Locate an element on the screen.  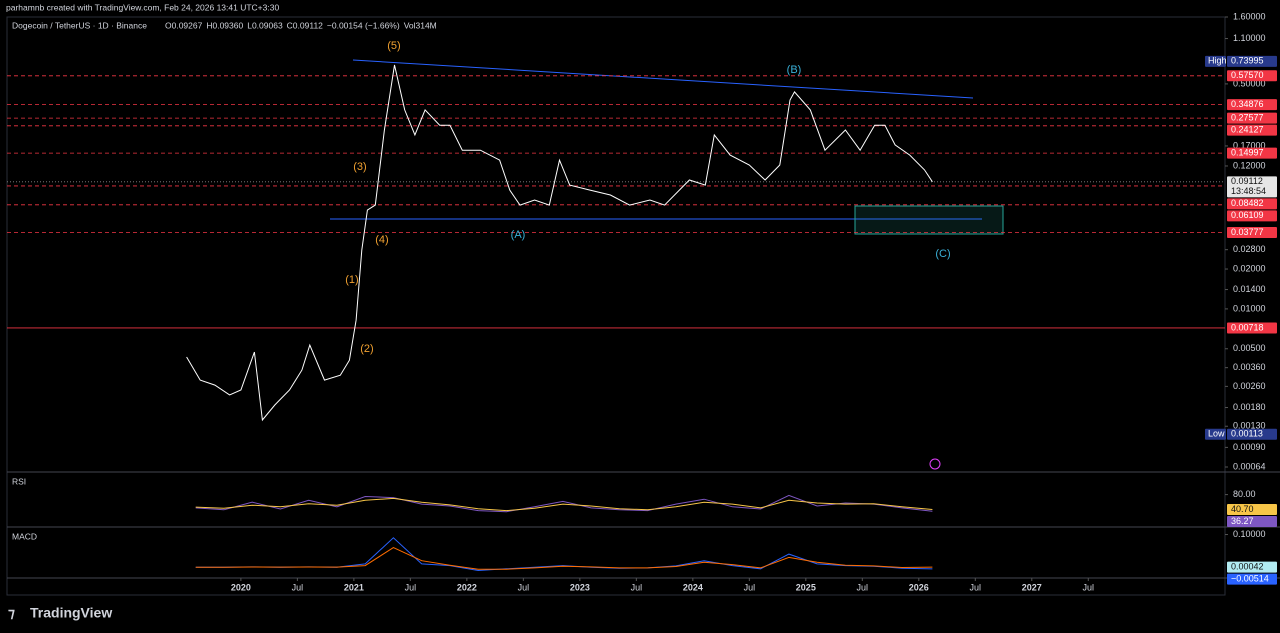
x-tick-label: 2024 is located at coordinates (693, 587).